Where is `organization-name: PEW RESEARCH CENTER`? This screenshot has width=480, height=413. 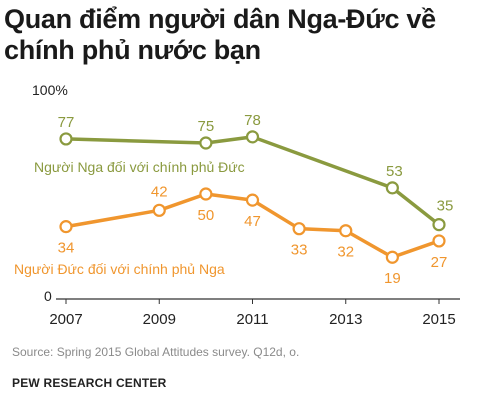 organization-name: PEW RESEARCH CENTER is located at coordinates (89, 383).